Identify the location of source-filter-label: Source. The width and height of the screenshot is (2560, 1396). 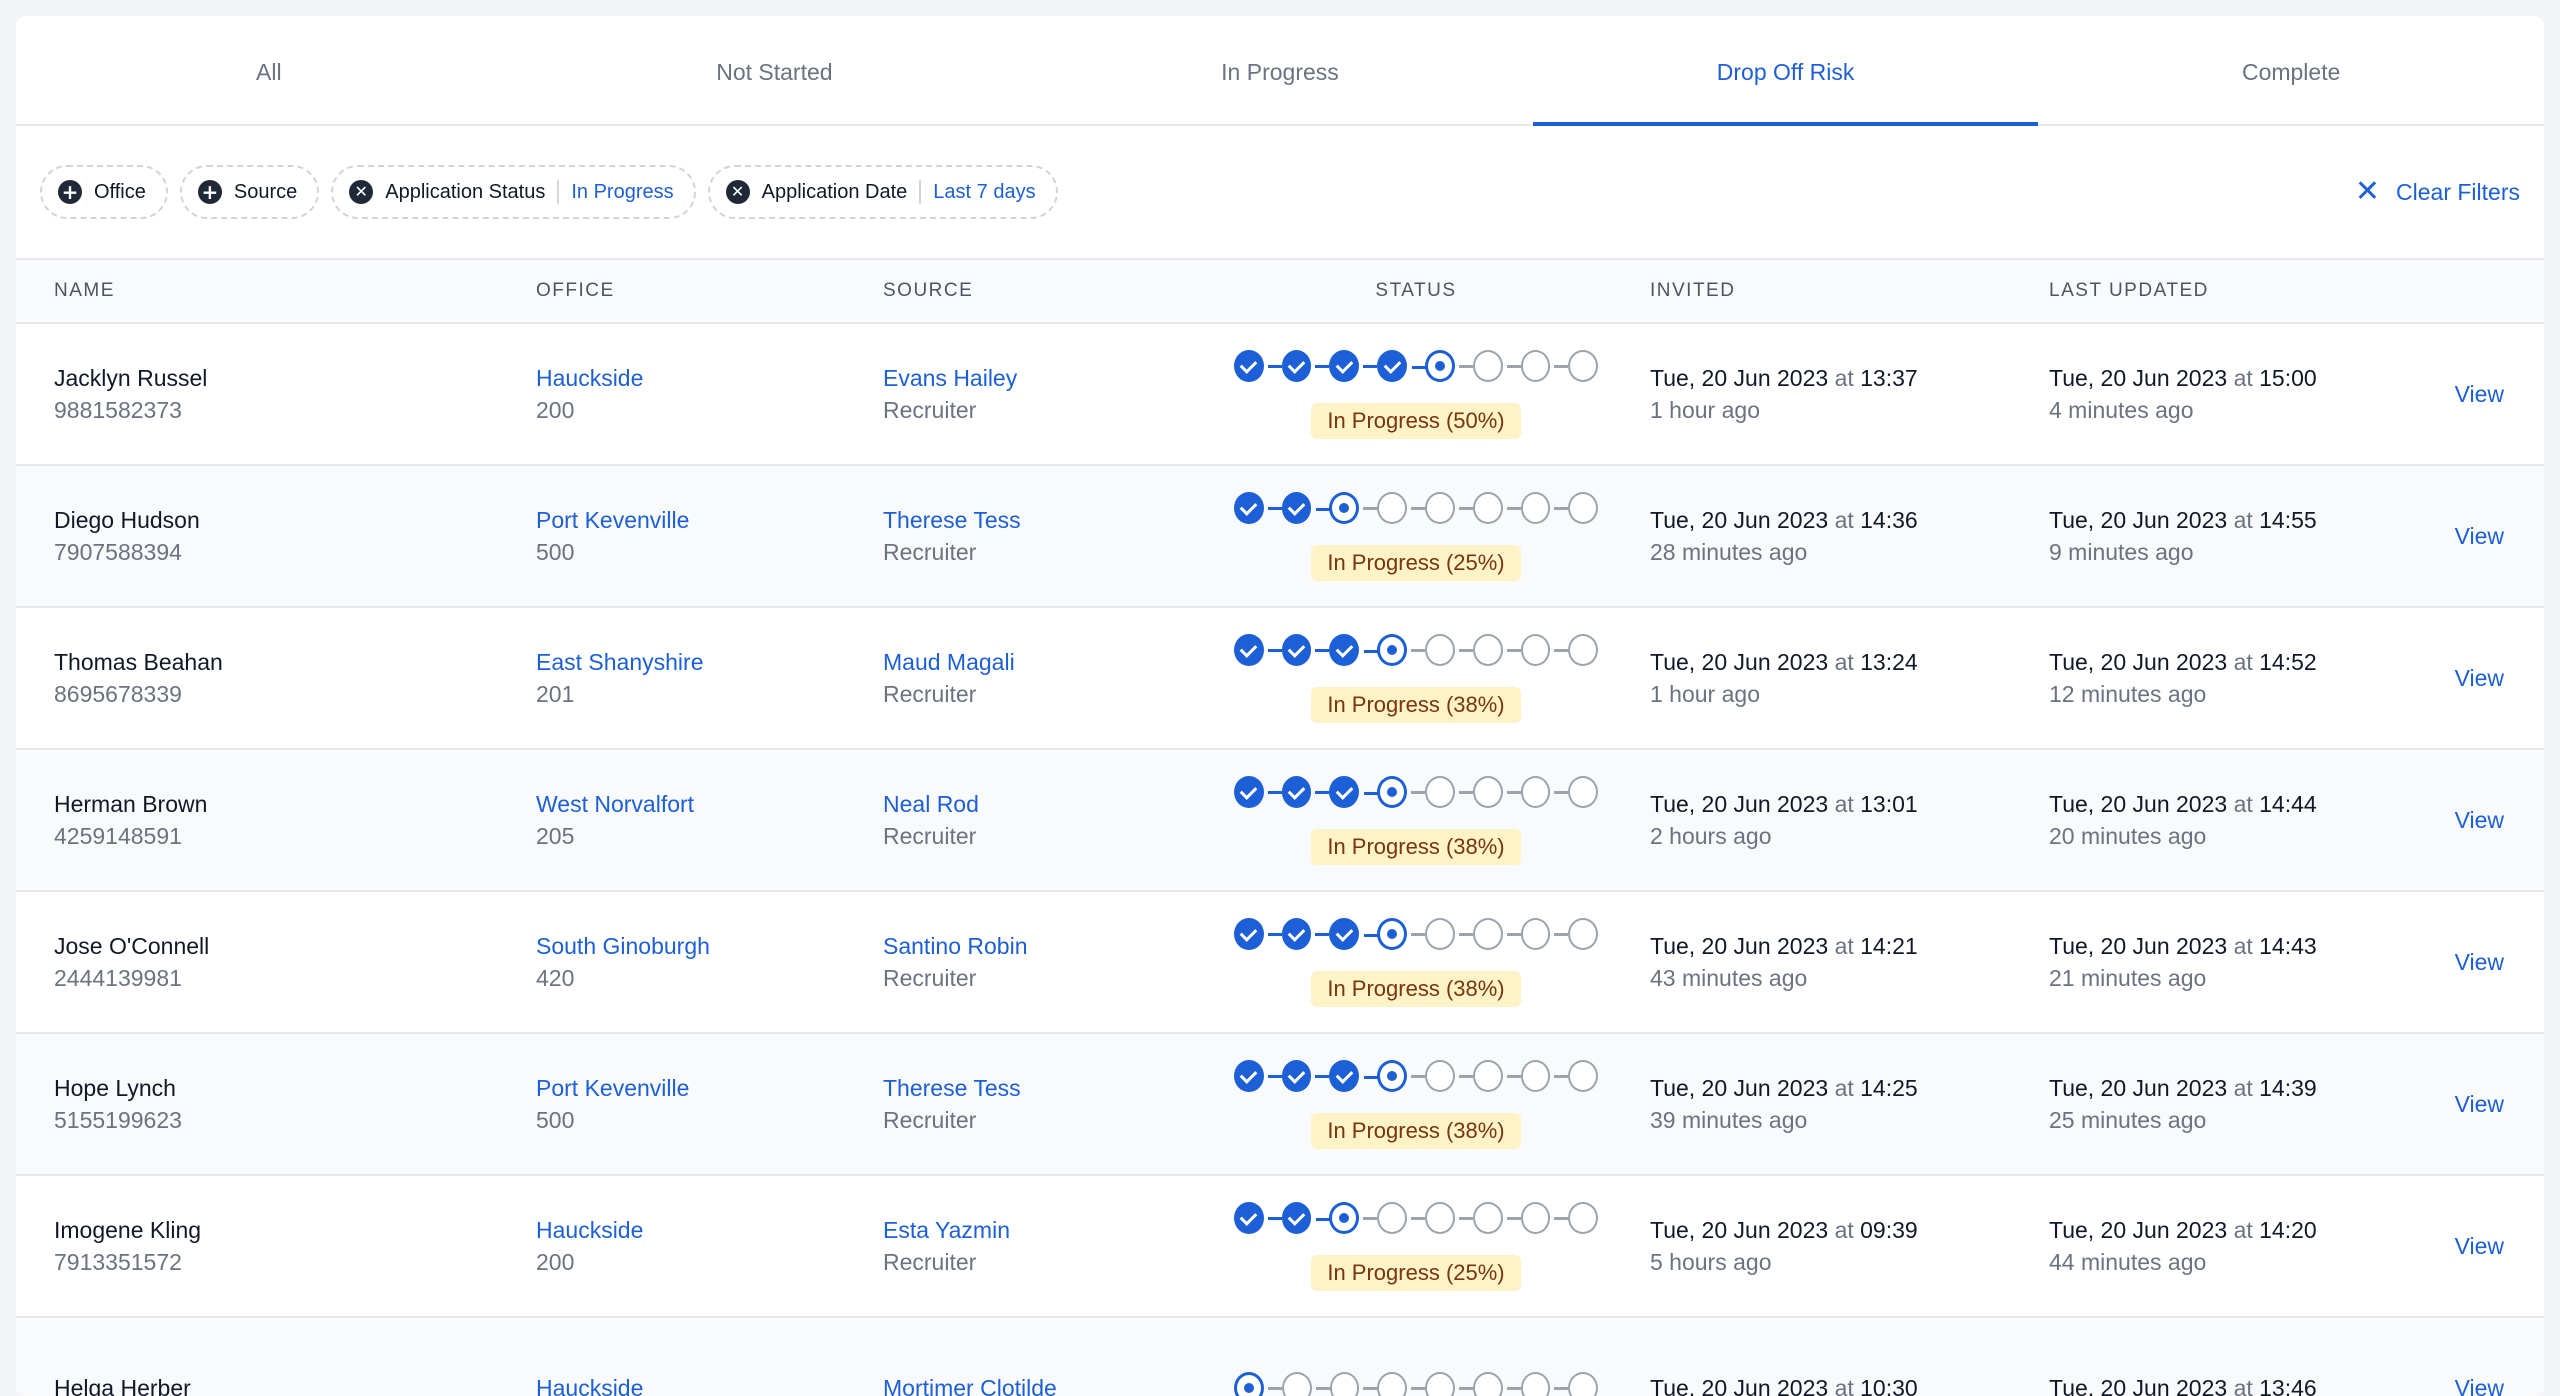
(265, 192).